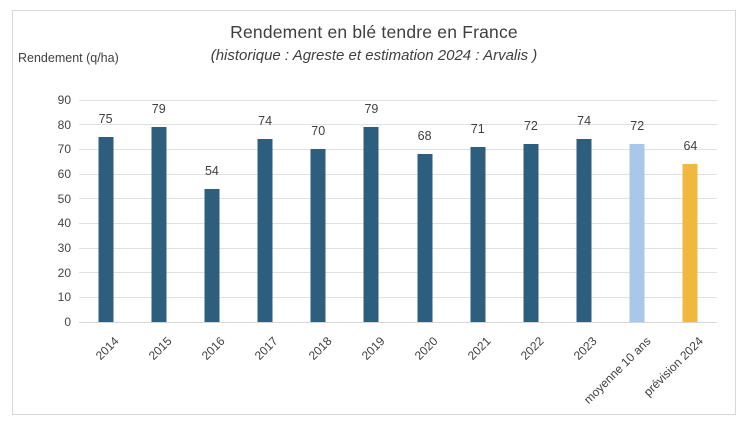 This screenshot has height=428, width=747. What do you see at coordinates (477, 128) in the screenshot?
I see `bar-value-2021: 71` at bounding box center [477, 128].